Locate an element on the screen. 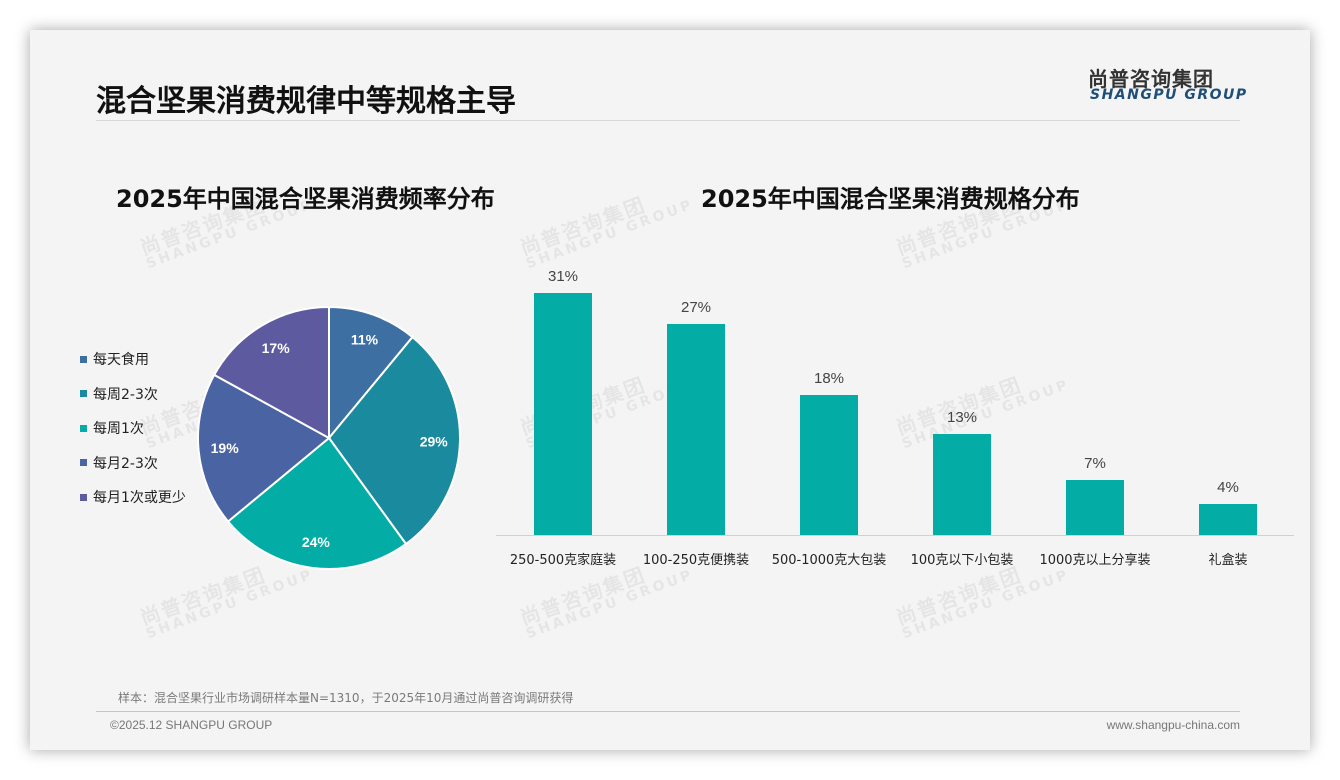 This screenshot has height=780, width=1340. bar-value-label: 18% is located at coordinates (829, 378).